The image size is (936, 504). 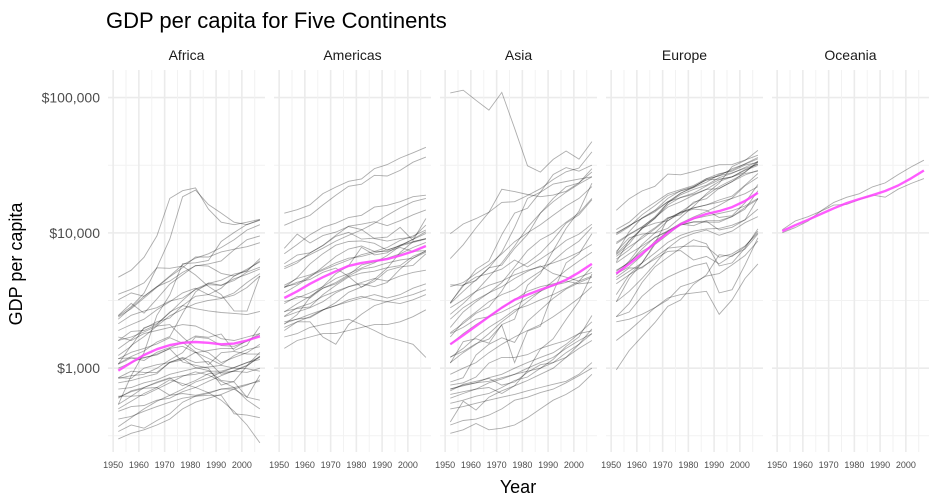 I want to click on trend-line-americas, so click(x=355, y=272).